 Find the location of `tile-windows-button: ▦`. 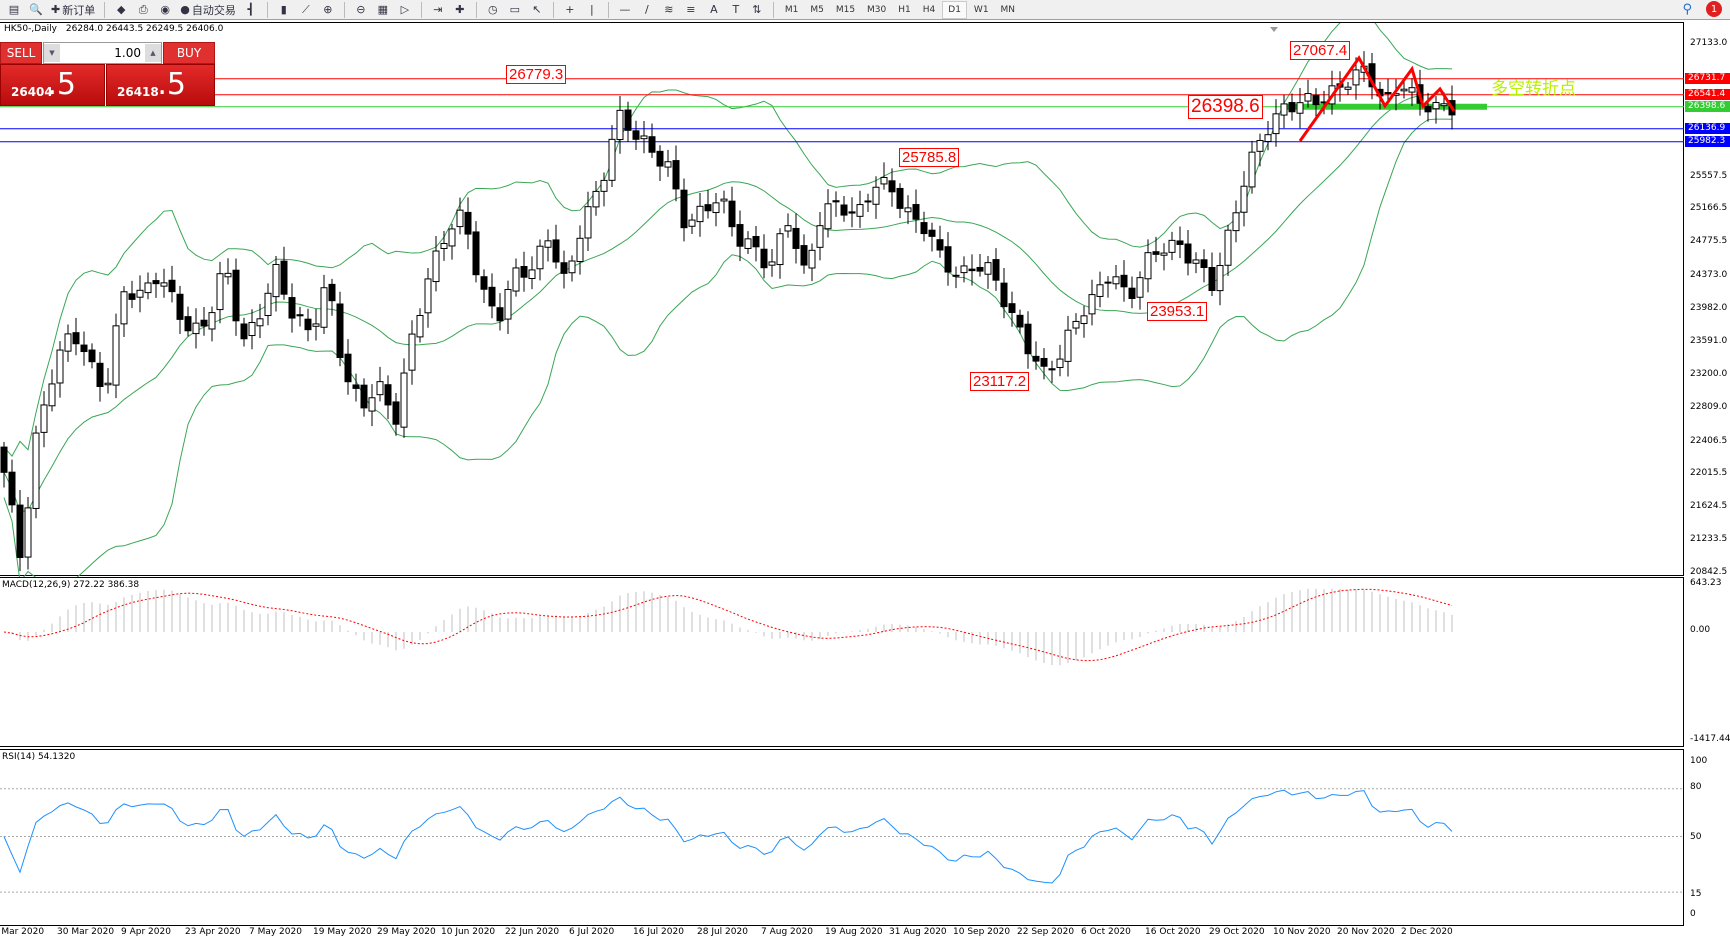

tile-windows-button: ▦ is located at coordinates (383, 10).